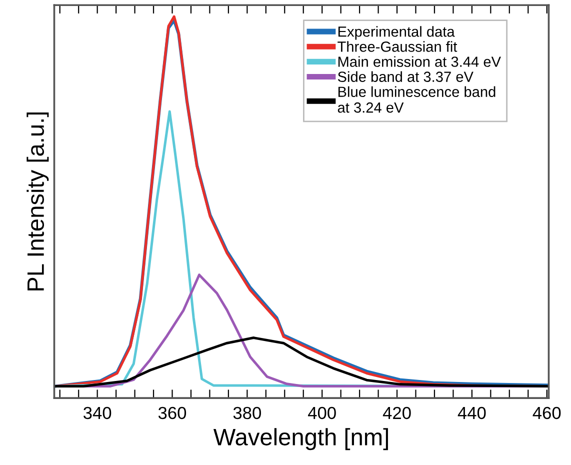  I want to click on x-tick-label: 400, so click(322, 413).